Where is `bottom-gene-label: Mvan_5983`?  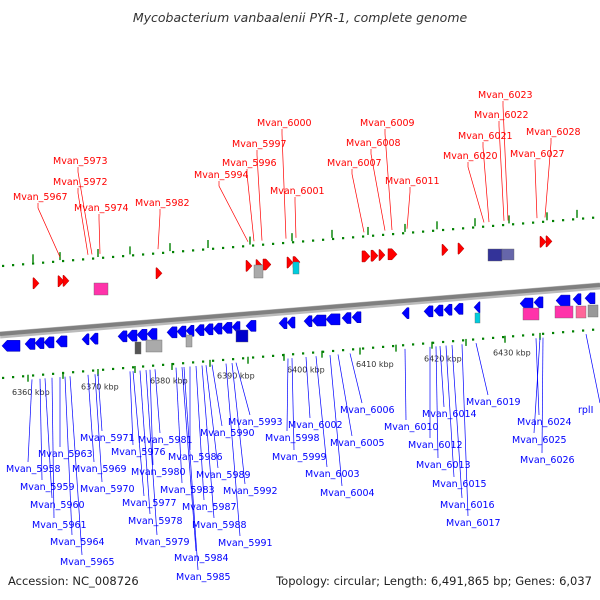 bottom-gene-label: Mvan_5983 is located at coordinates (187, 490).